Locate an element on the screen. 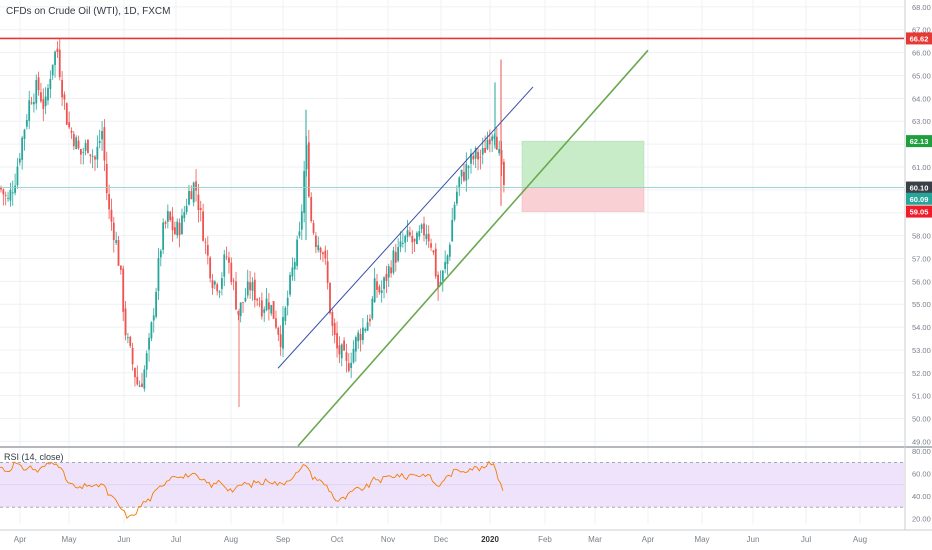  price-tick-label: 54.00 is located at coordinates (921, 327).